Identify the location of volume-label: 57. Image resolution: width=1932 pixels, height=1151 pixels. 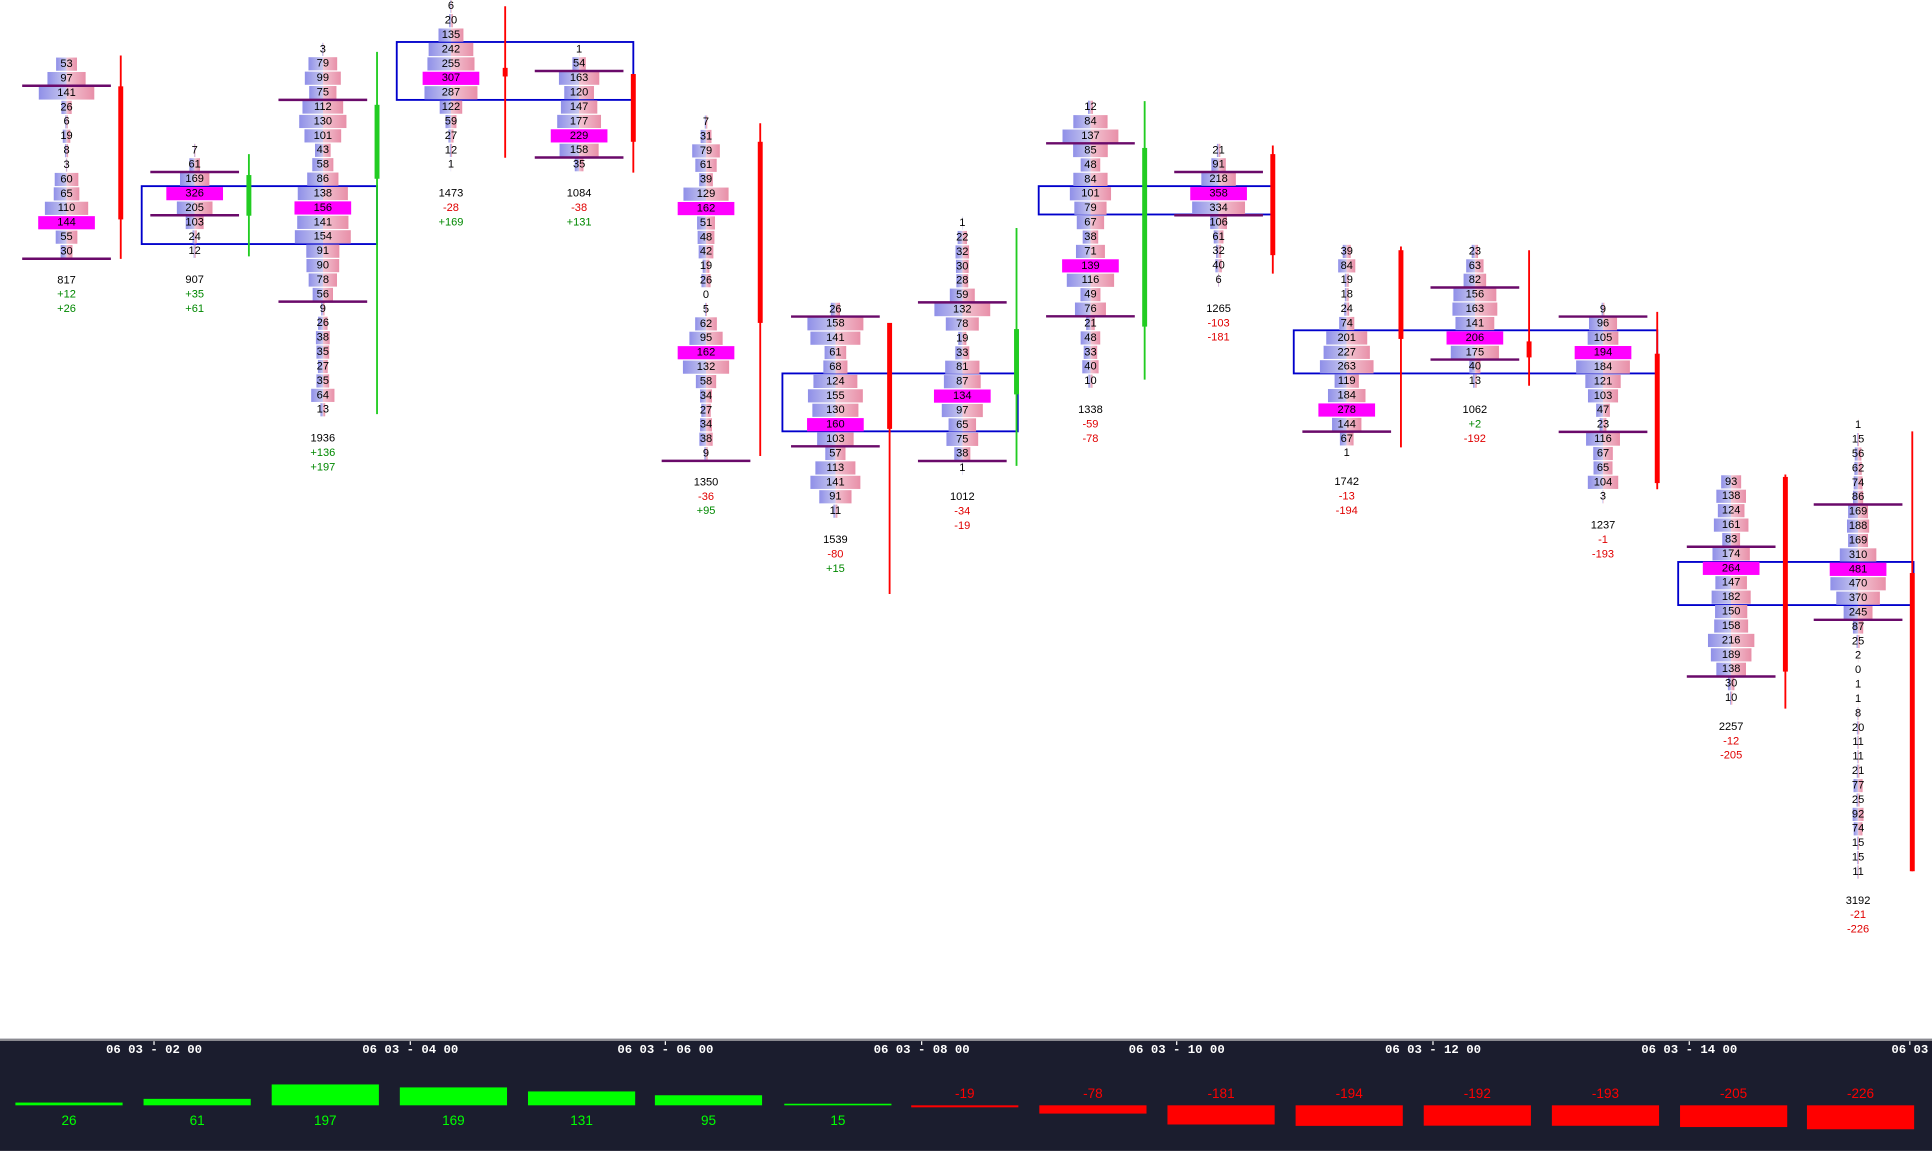
(835, 453).